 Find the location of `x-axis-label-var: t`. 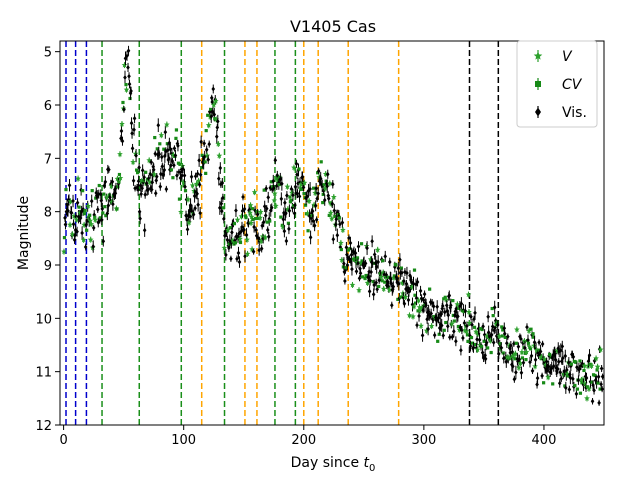

x-axis-label-var: t is located at coordinates (367, 463).